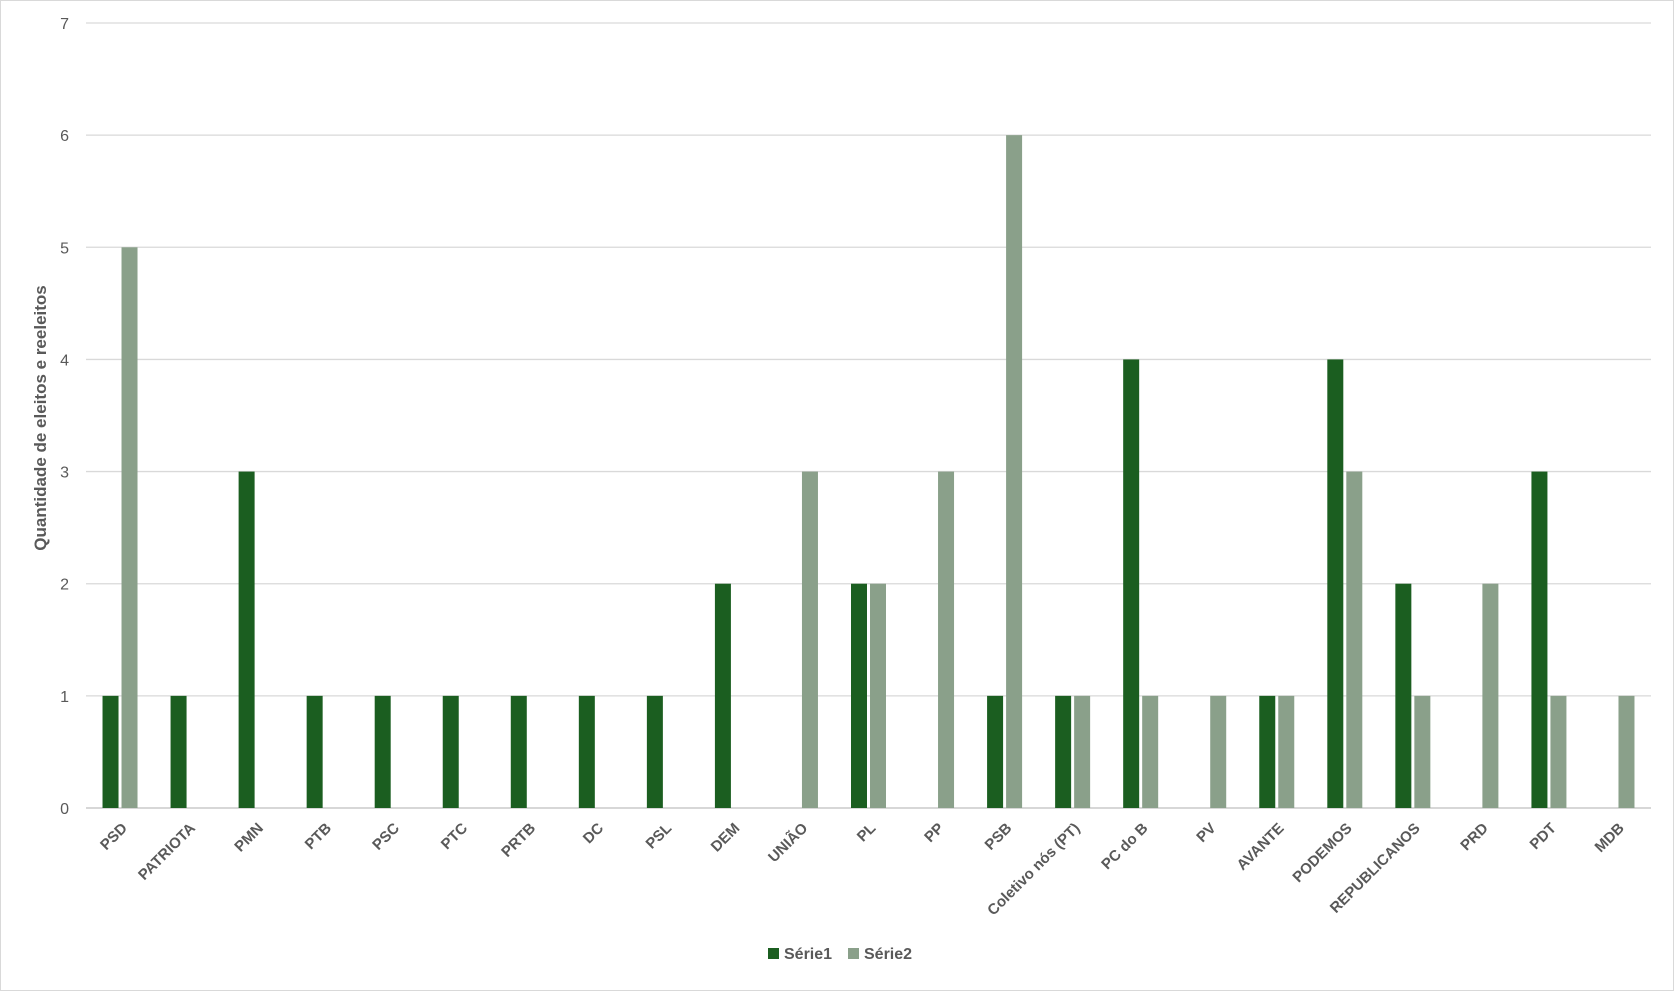 The height and width of the screenshot is (991, 1674). What do you see at coordinates (40, 417) in the screenshot?
I see `y-axis-label: Quantidade de eleitos e reeleitos` at bounding box center [40, 417].